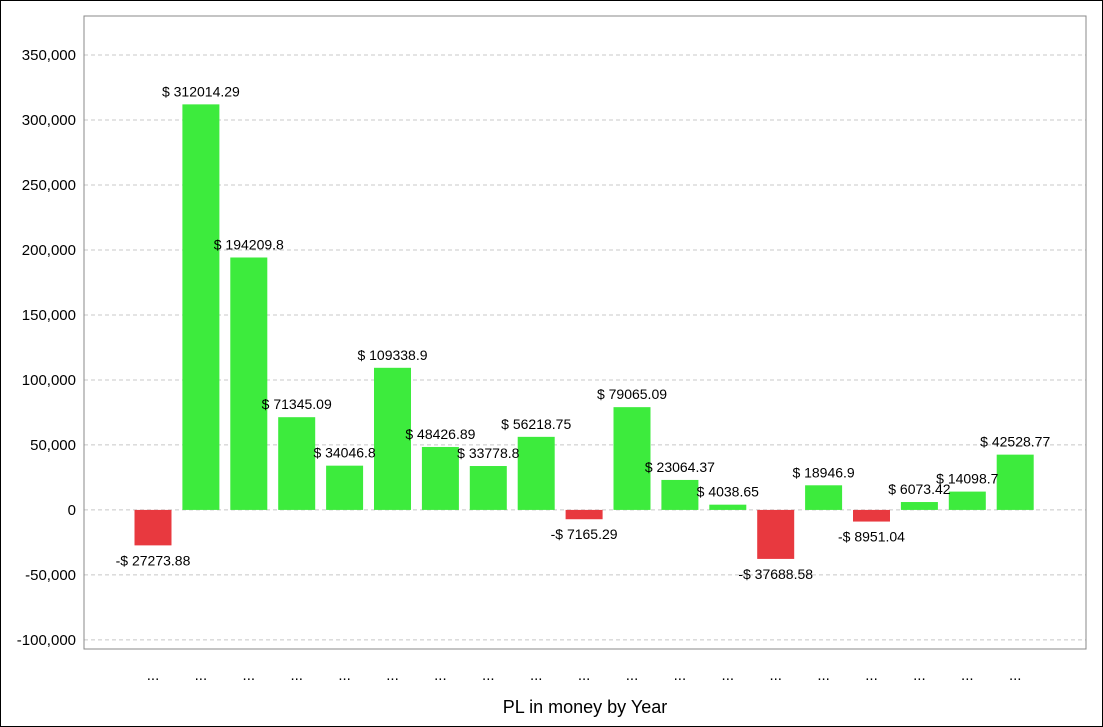  What do you see at coordinates (967, 479) in the screenshot?
I see `data-label: $ 14098.7` at bounding box center [967, 479].